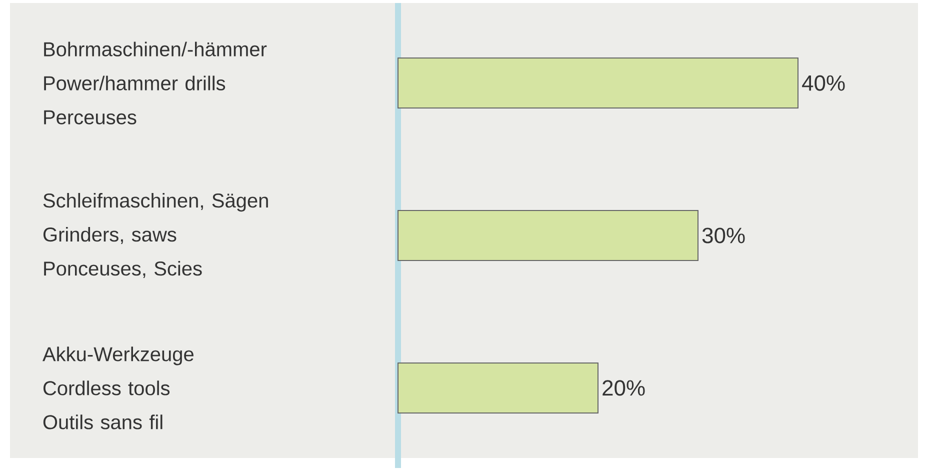  What do you see at coordinates (155, 235) in the screenshot?
I see `y-tick-label: Schleifmaschinen, Sägen Grinders, saws Ponceuses, Scies` at bounding box center [155, 235].